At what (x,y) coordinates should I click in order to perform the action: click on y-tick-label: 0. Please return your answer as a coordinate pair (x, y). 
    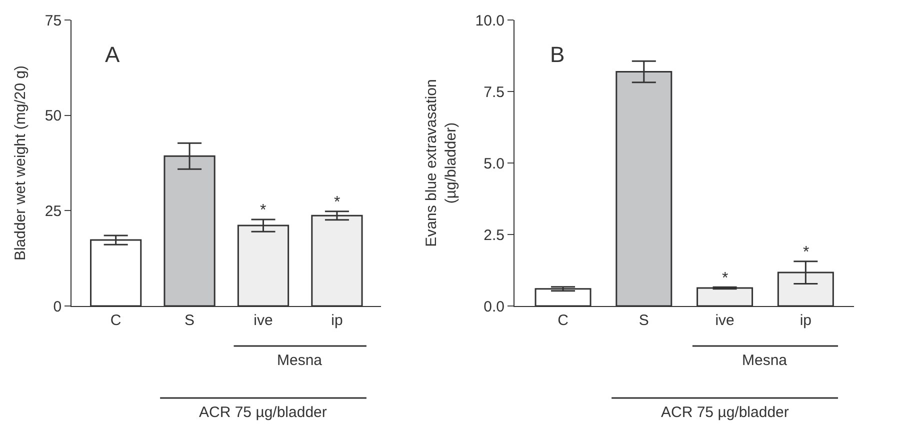
    Looking at the image, I should click on (57, 307).